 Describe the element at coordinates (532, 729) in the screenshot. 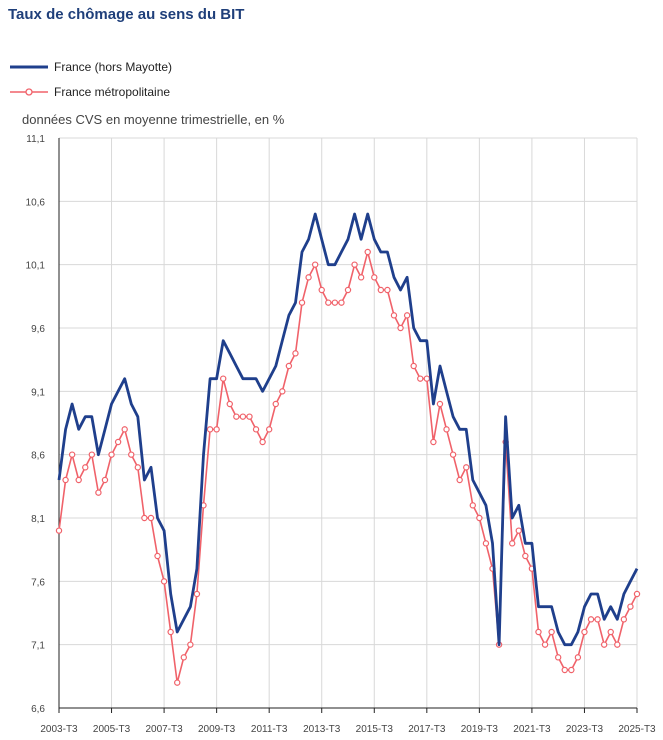

I see `x-tick-label: 2021-T3` at that location.